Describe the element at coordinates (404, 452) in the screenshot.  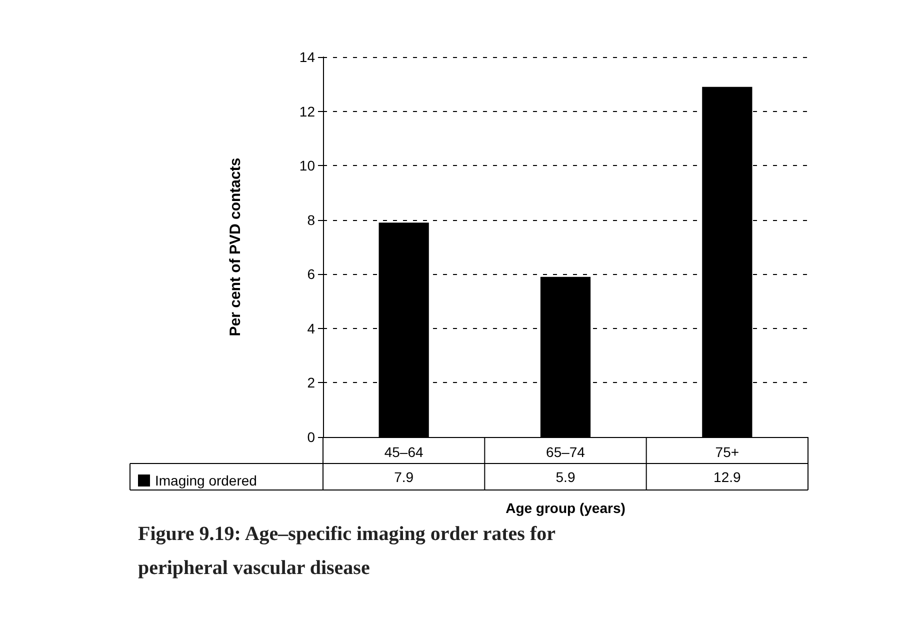
I see `x-tick-label: 45–64` at that location.